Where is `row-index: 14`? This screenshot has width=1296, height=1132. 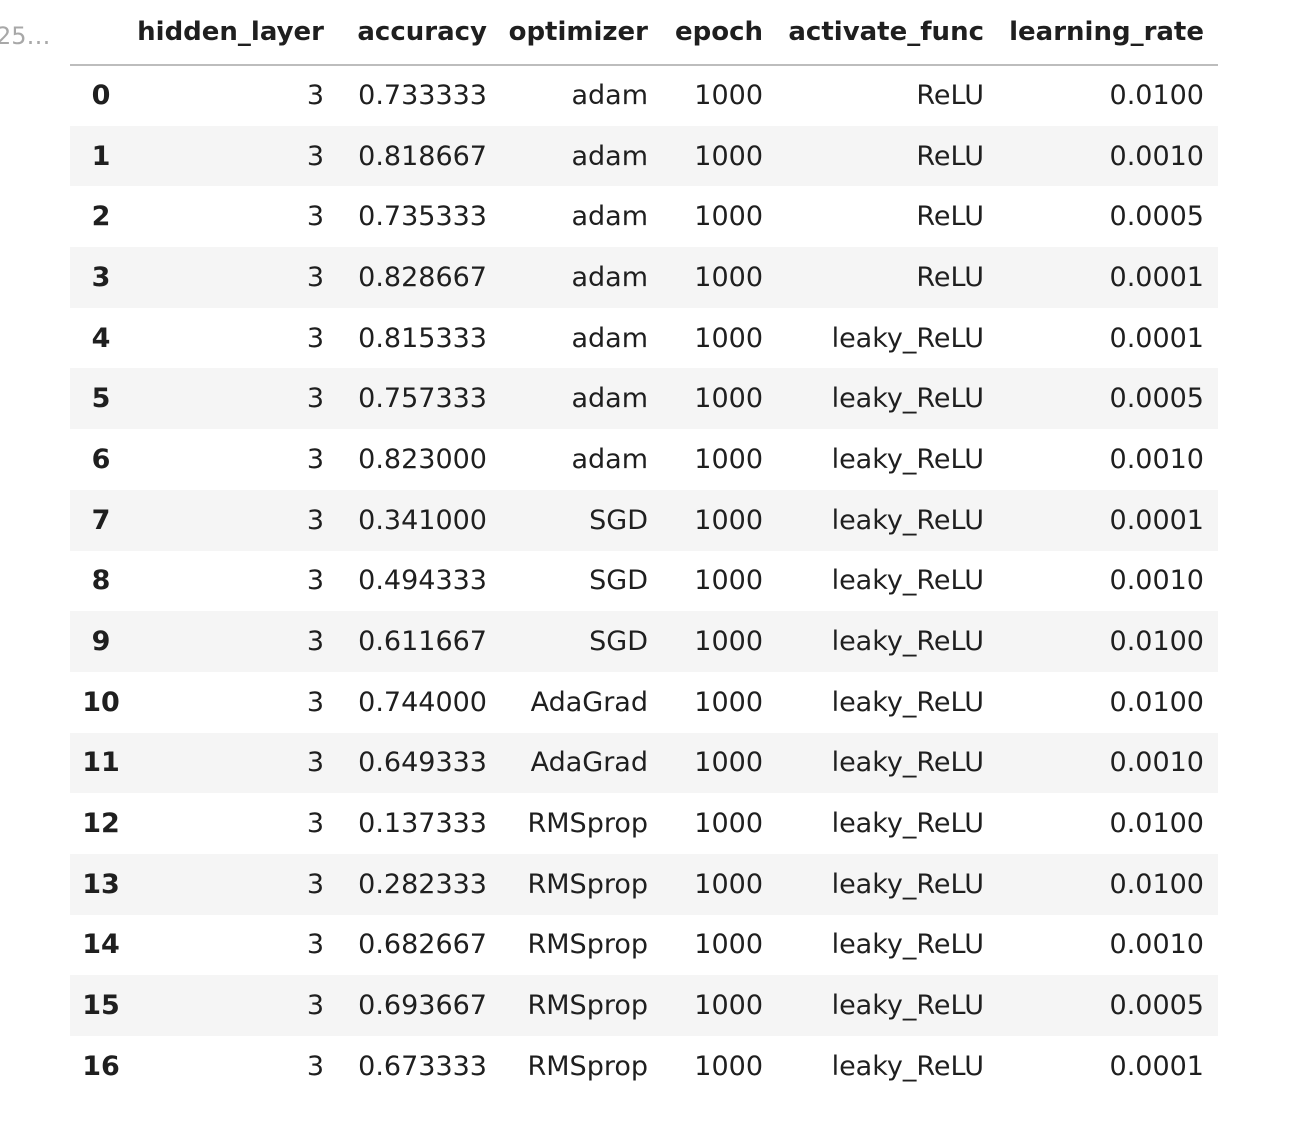
row-index: 14 is located at coordinates (101, 945).